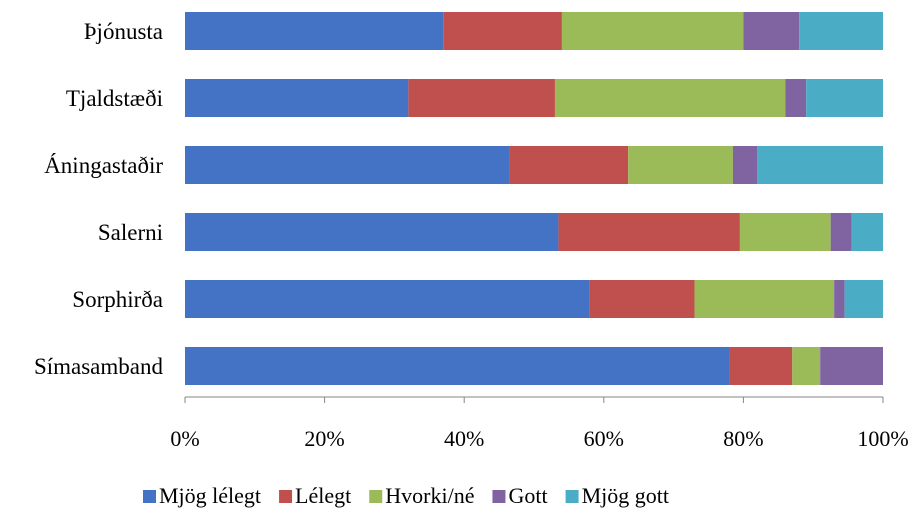 This screenshot has width=920, height=520. I want to click on x-tick-label: 60%, so click(604, 438).